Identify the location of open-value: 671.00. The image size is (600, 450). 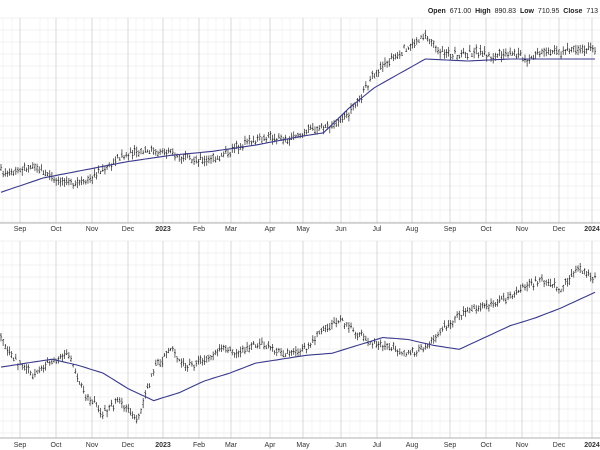
(460, 11).